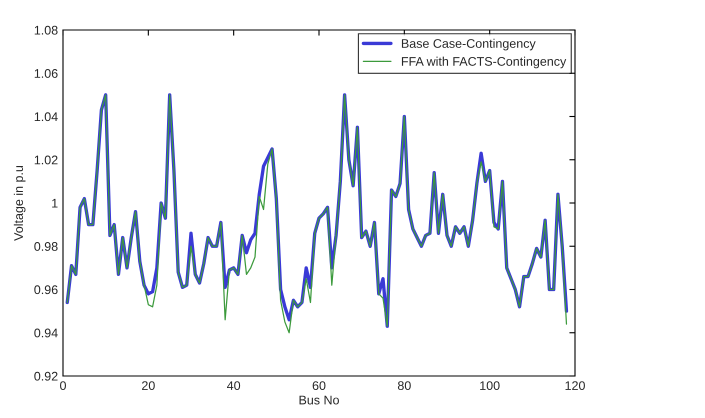 The image size is (705, 418). What do you see at coordinates (490, 385) in the screenshot?
I see `x-tick-label: 100` at bounding box center [490, 385].